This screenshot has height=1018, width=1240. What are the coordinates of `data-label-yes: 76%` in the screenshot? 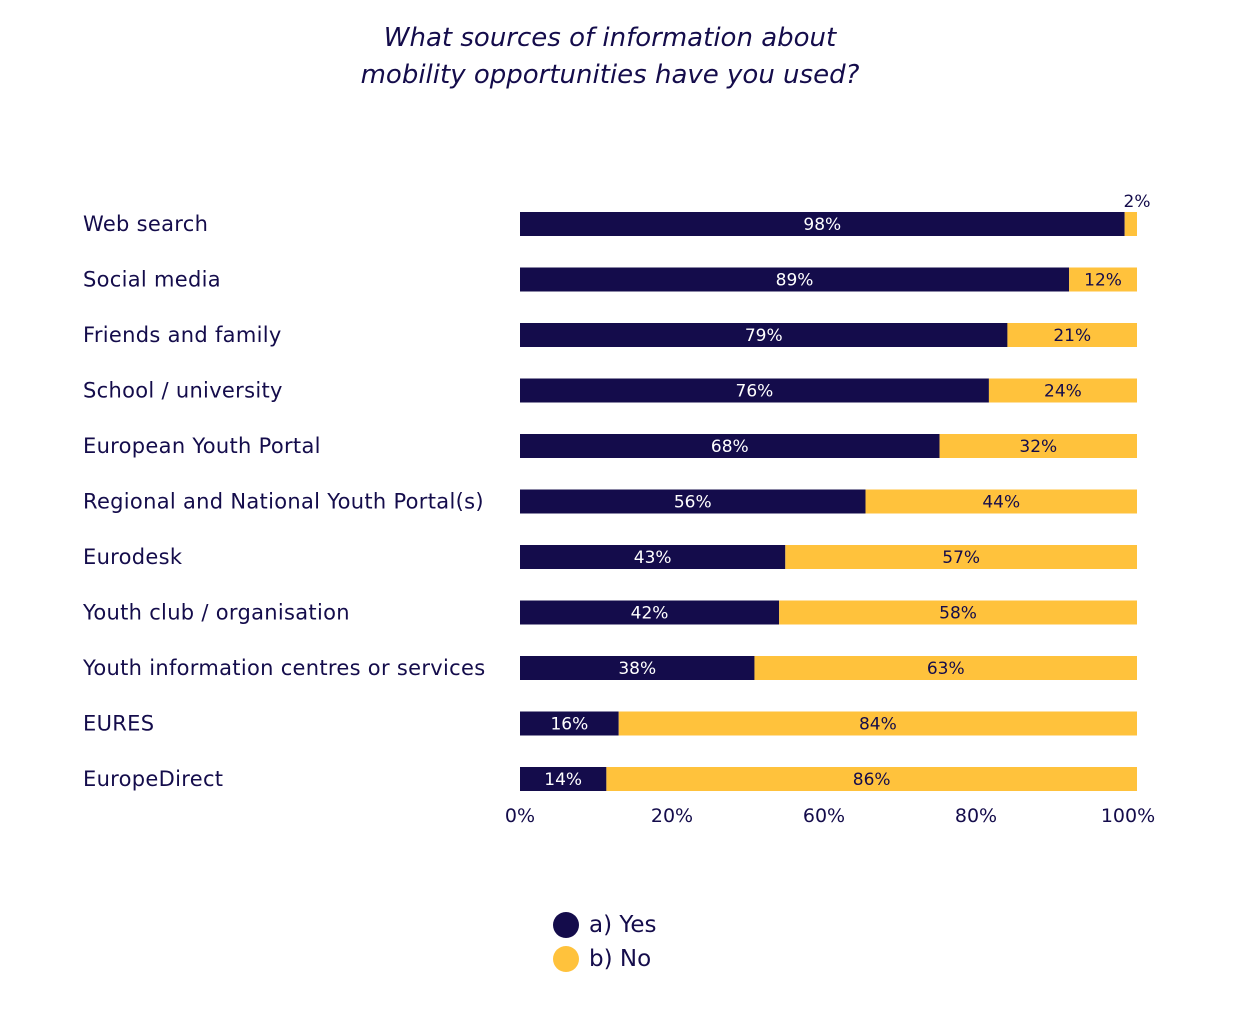 It's located at (755, 392).